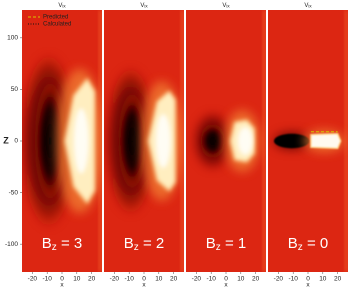  I want to click on panel-label: Bz = 1, so click(226, 244).